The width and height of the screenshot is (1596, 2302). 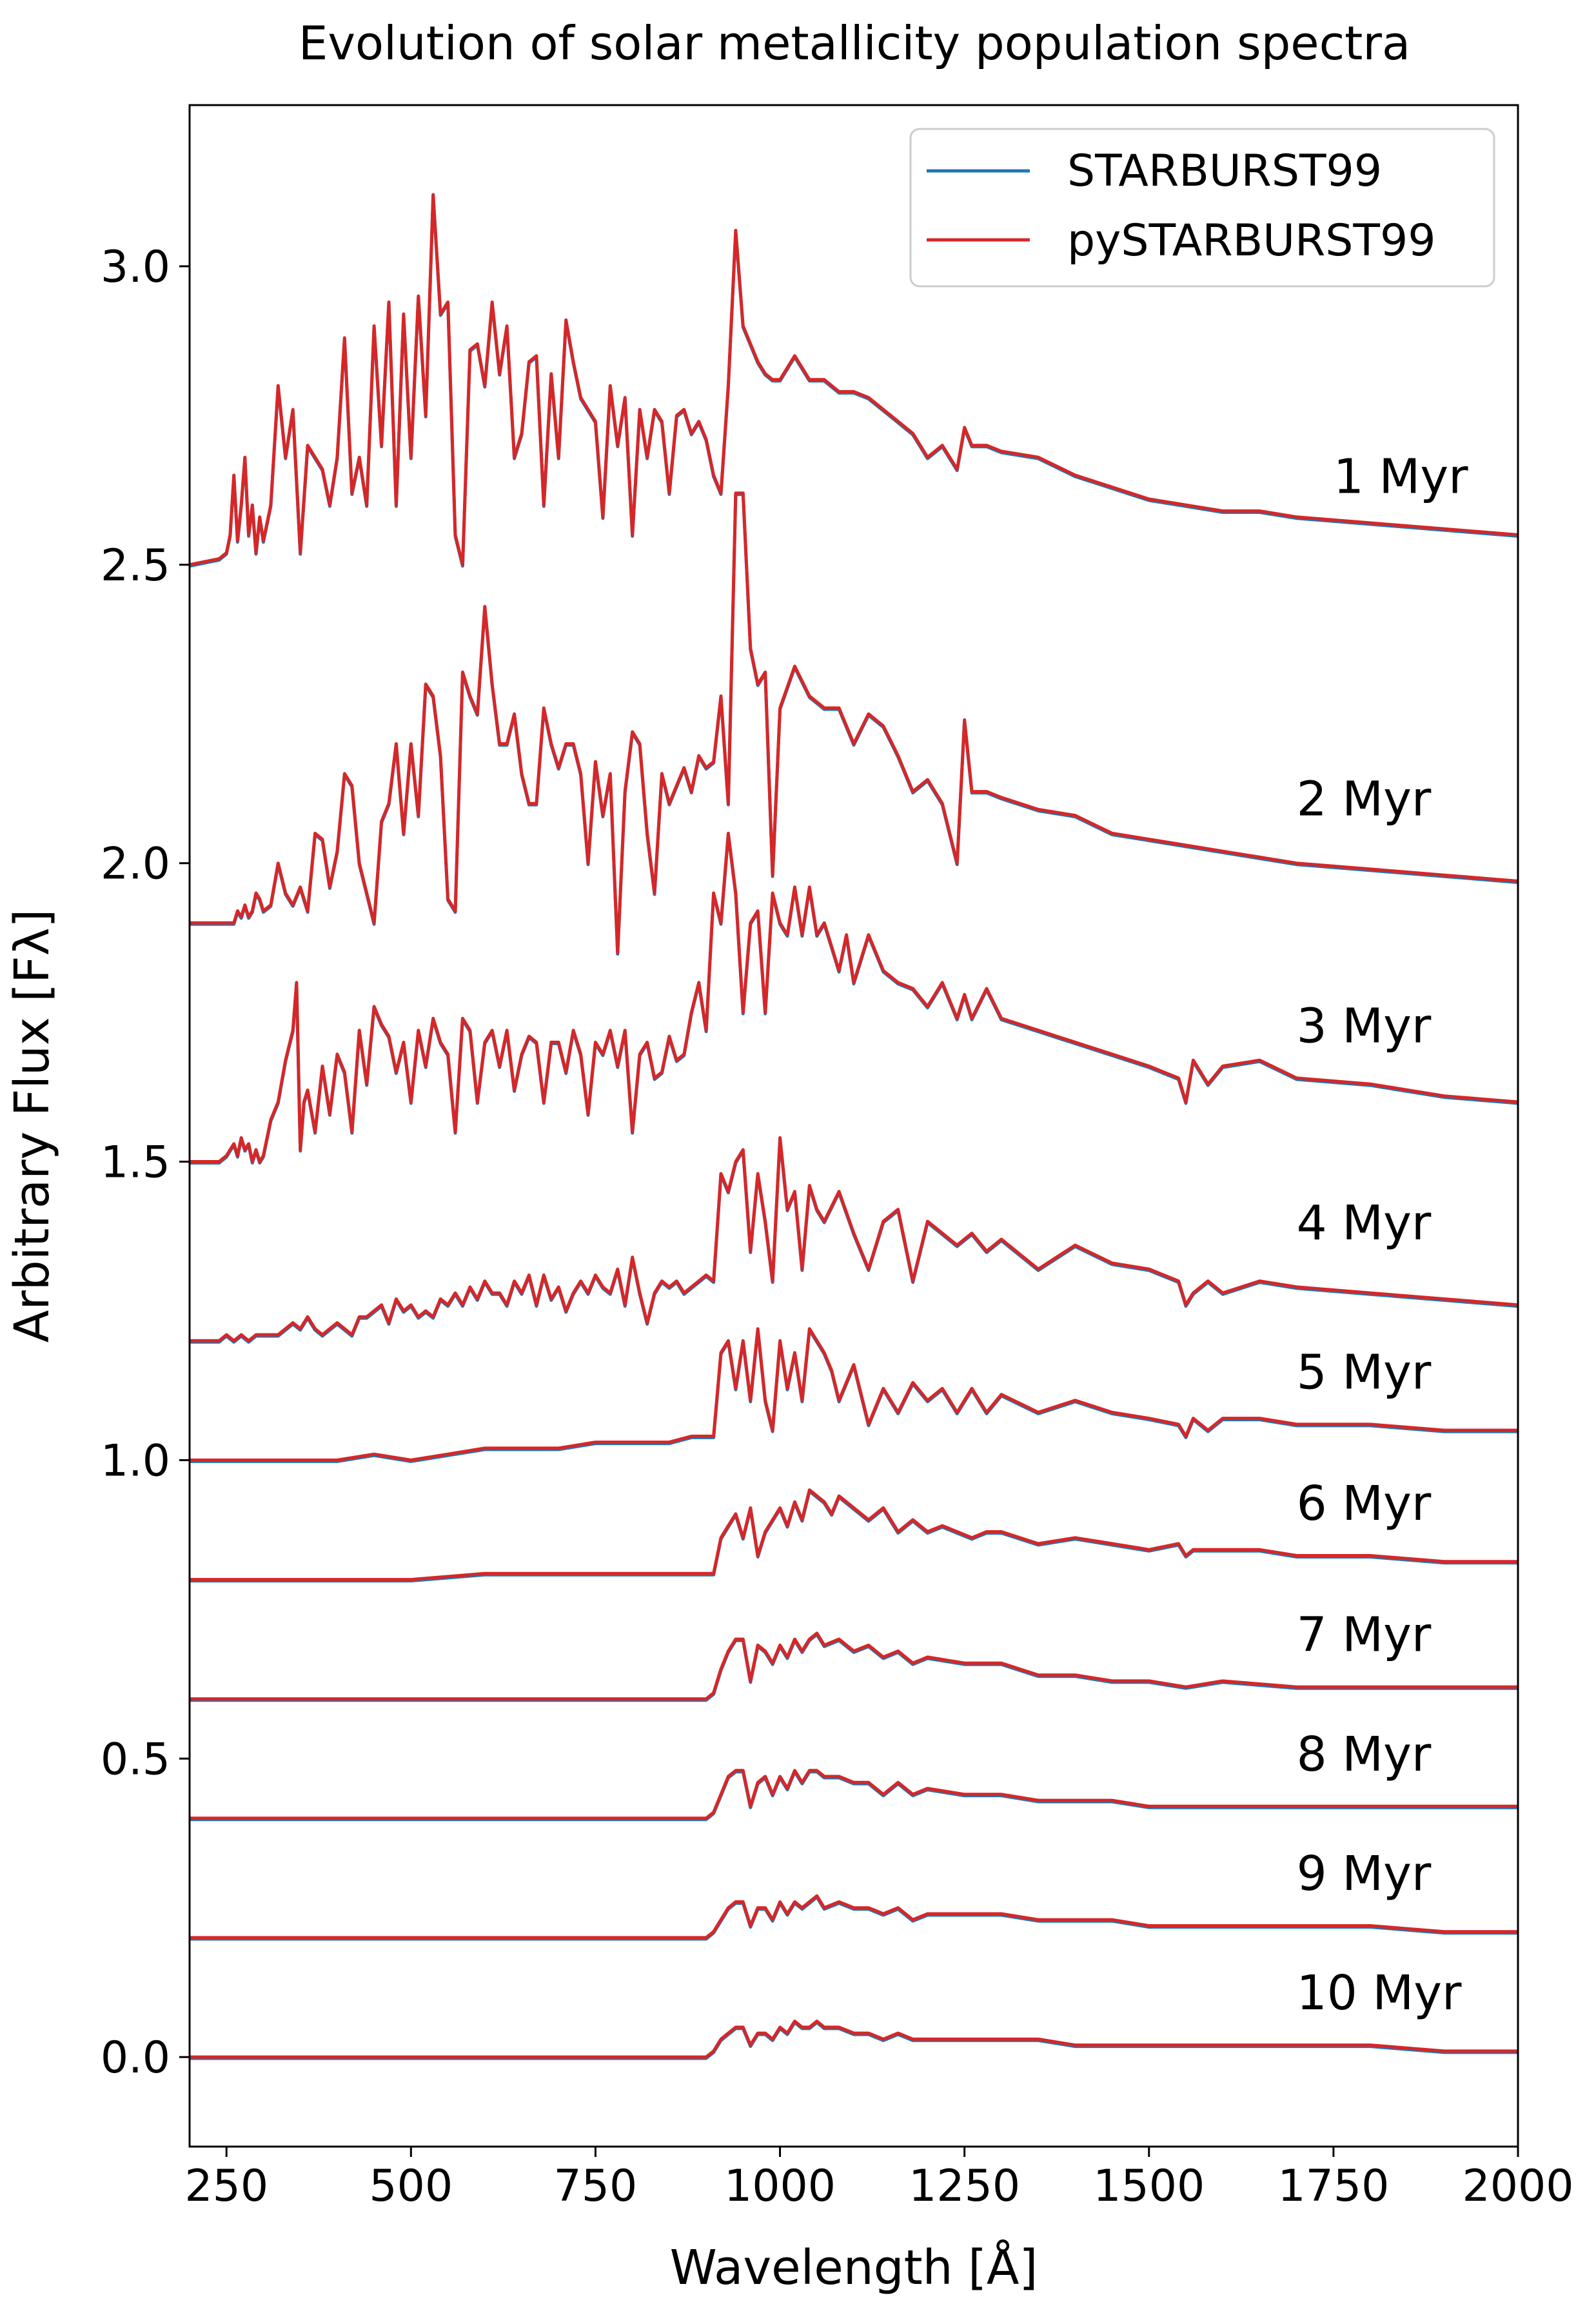 I want to click on age-label-9-myr: 9 Myr, so click(x=1364, y=1874).